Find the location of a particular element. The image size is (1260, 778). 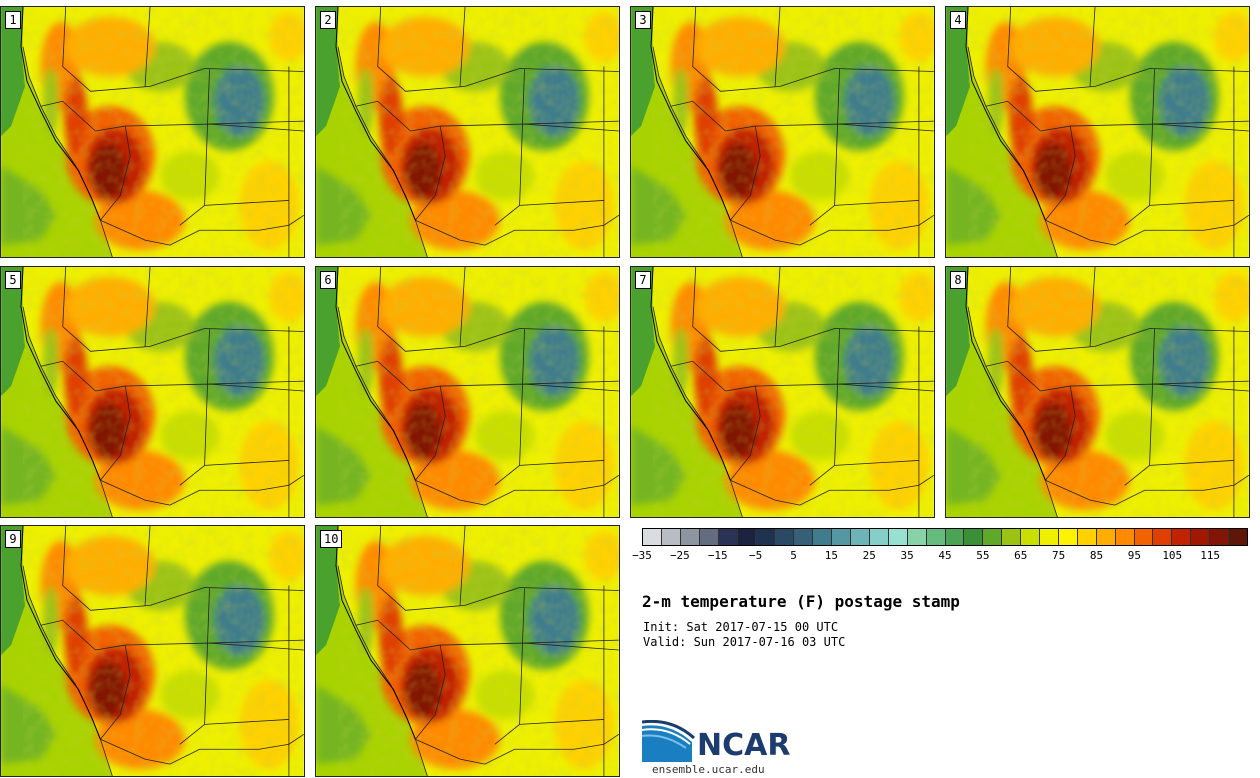

temperature-colorbar is located at coordinates (945, 537).